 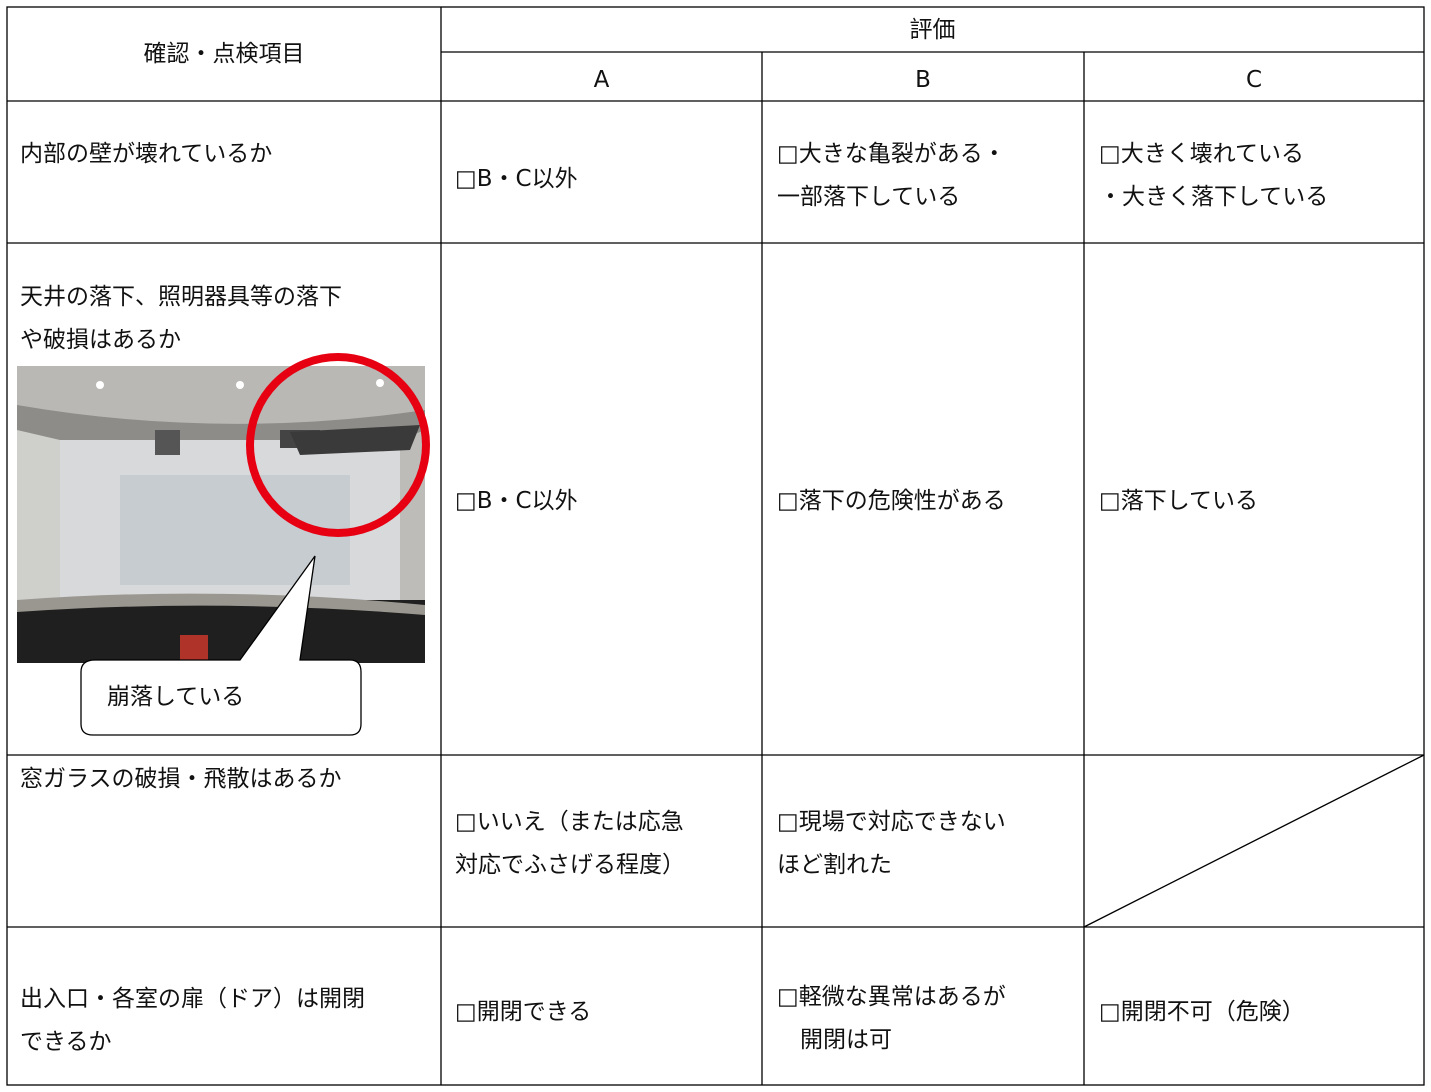 I want to click on grade-b-text: □落下の危険性がある, so click(x=891, y=501).